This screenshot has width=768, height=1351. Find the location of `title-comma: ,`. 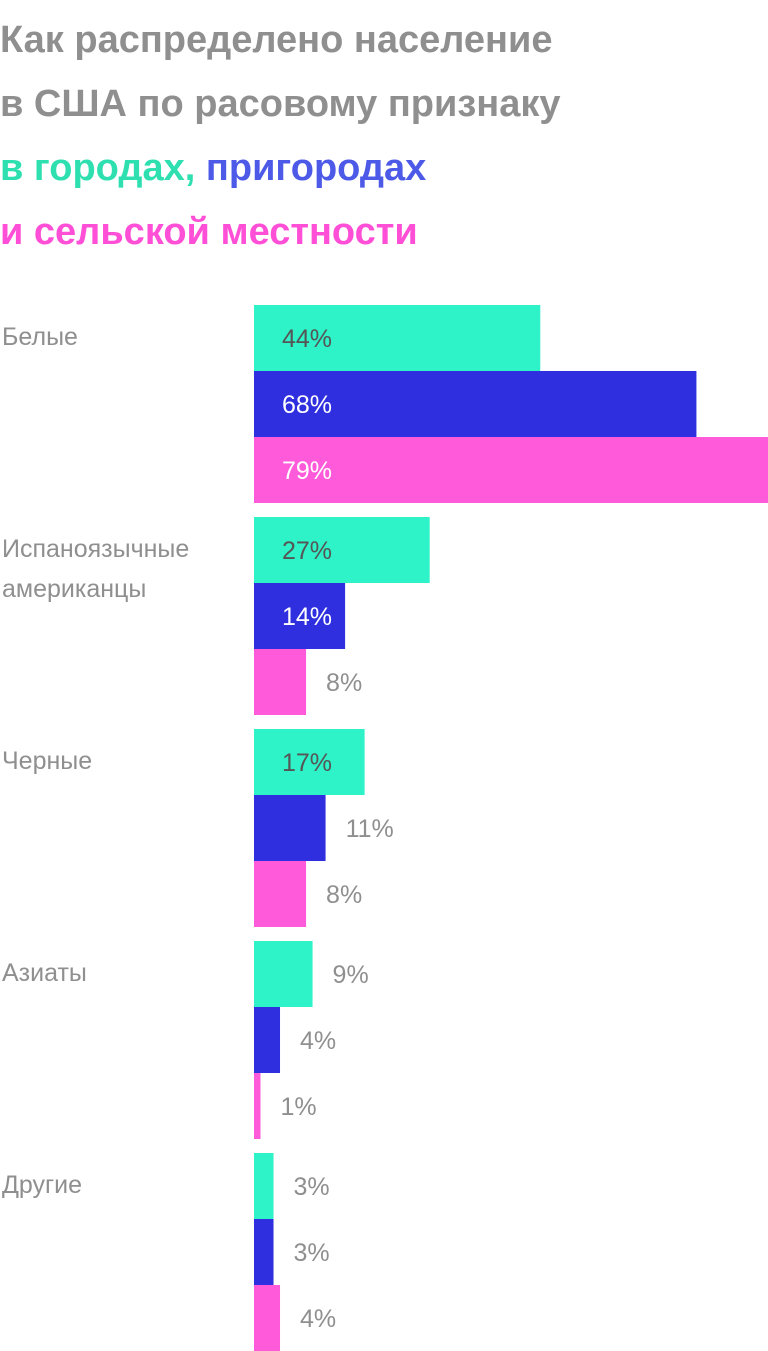

title-comma: , is located at coordinates (195, 168).